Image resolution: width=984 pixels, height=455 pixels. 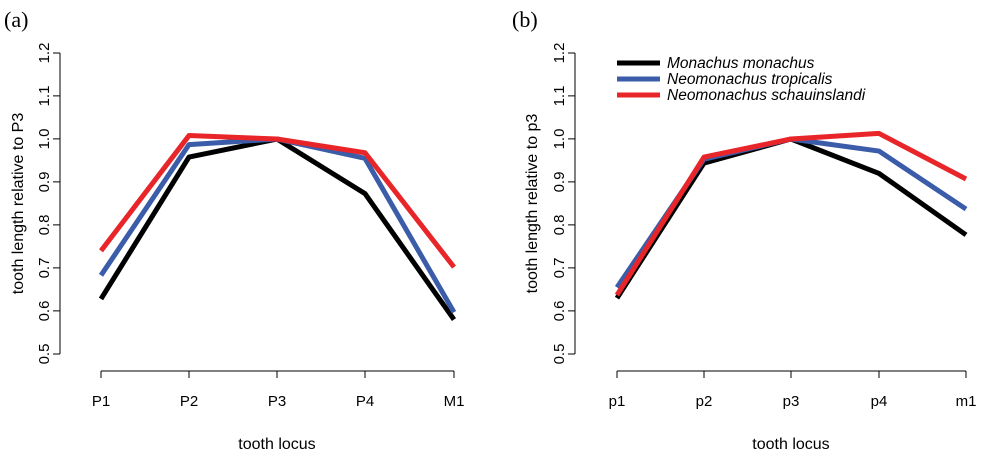 What do you see at coordinates (966, 401) in the screenshot?
I see `x-tick-label: m1` at bounding box center [966, 401].